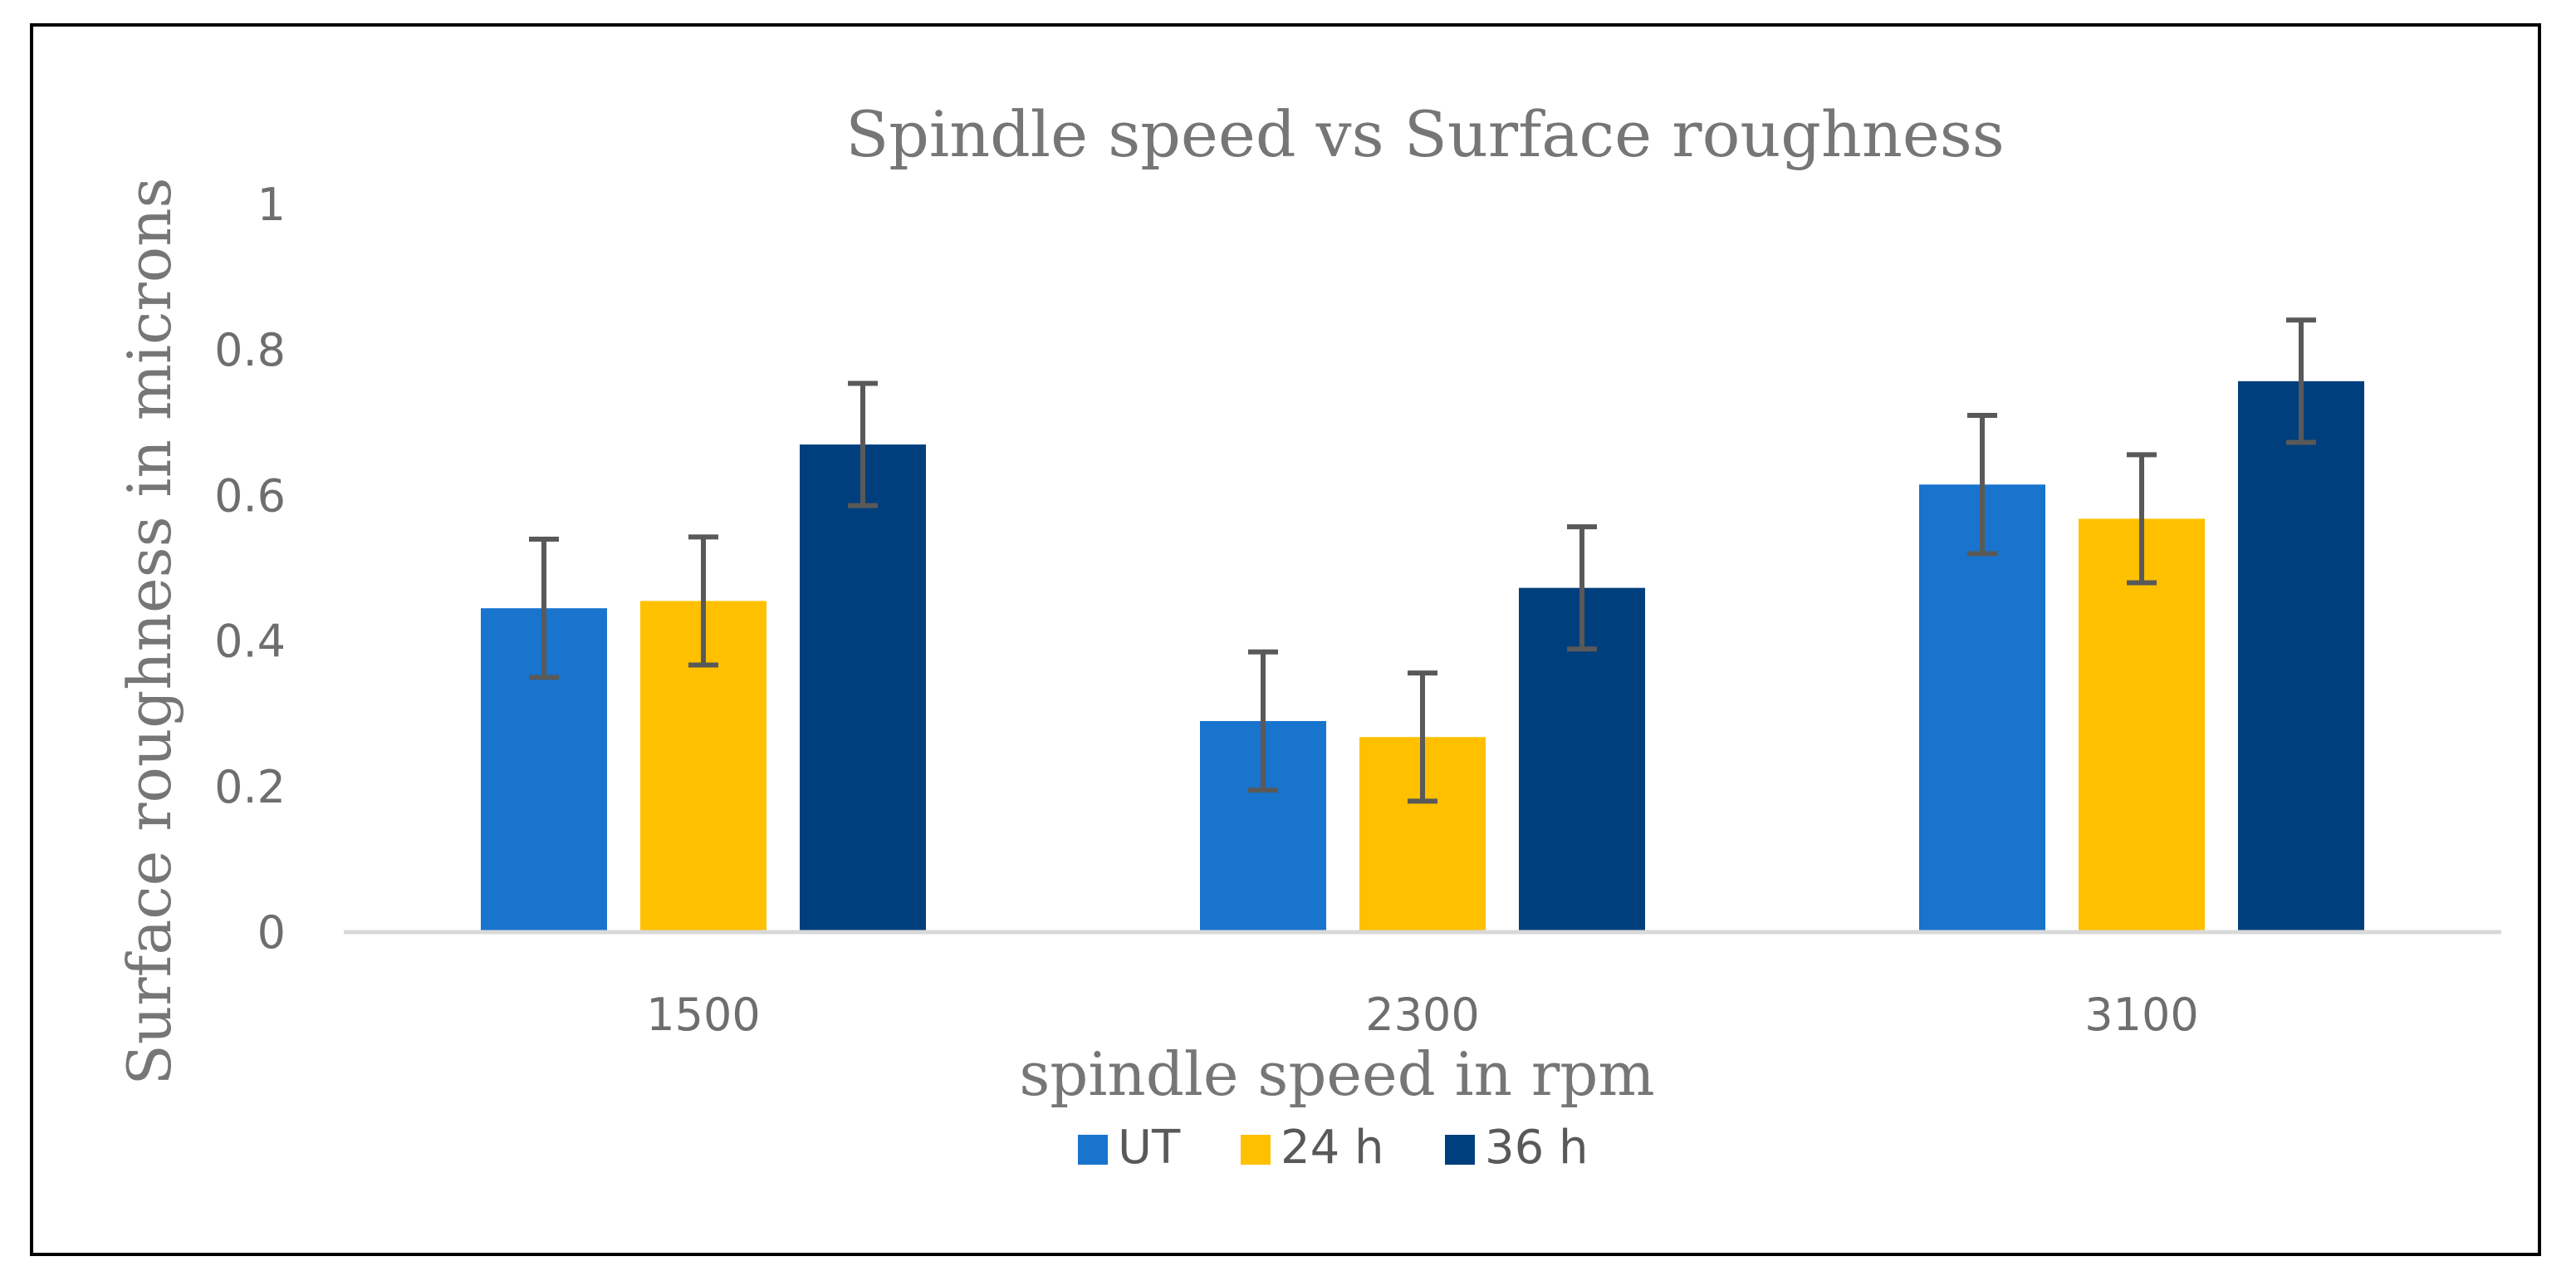  What do you see at coordinates (1537, 1148) in the screenshot?
I see `legend-label: 36 h` at bounding box center [1537, 1148].